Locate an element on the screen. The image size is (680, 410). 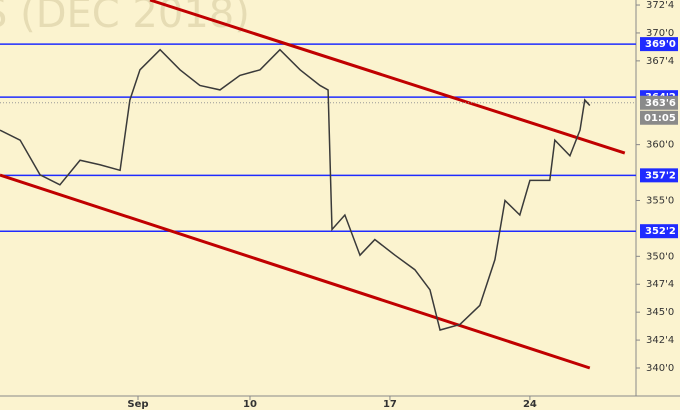
price-label: 363'6 is located at coordinates (660, 103).